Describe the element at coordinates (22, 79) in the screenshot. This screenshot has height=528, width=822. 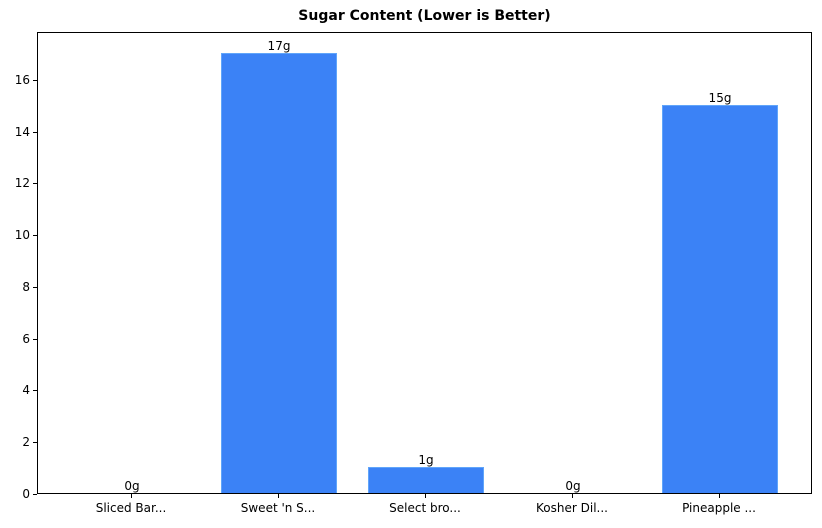
I see `y-tick-label: 16` at that location.